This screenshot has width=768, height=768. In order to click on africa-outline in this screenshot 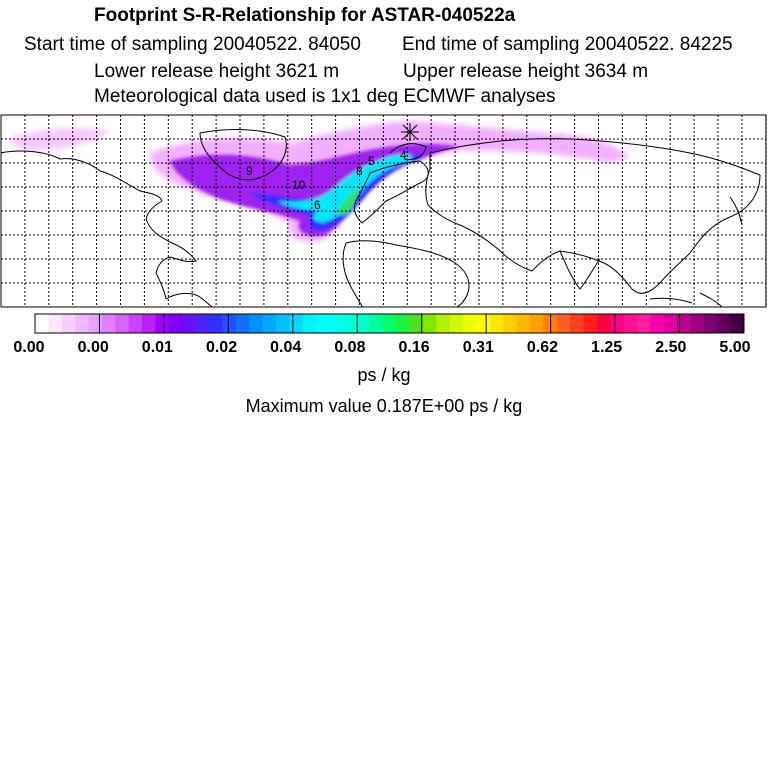, I will do `click(406, 273)`.